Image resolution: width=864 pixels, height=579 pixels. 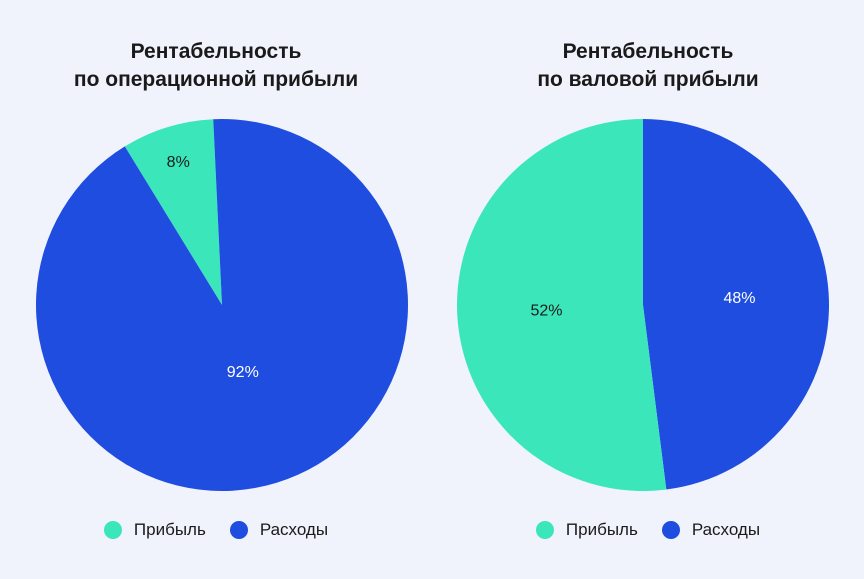 What do you see at coordinates (216, 79) in the screenshot?
I see `chart-title-line-2: по операционной прибыли` at bounding box center [216, 79].